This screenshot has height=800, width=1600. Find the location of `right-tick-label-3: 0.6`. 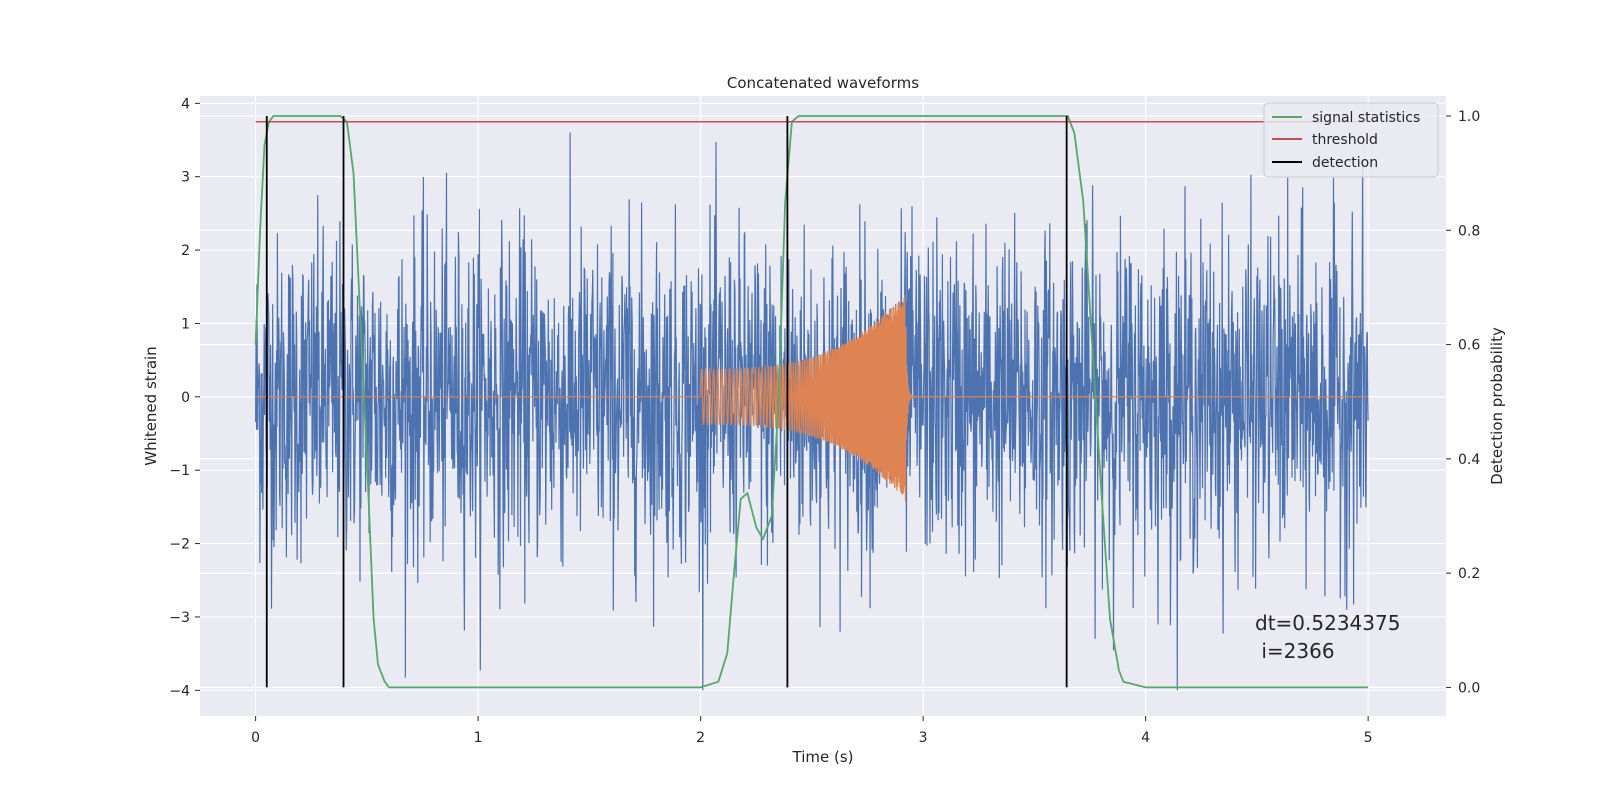

right-tick-label-3: 0.6 is located at coordinates (1469, 346).